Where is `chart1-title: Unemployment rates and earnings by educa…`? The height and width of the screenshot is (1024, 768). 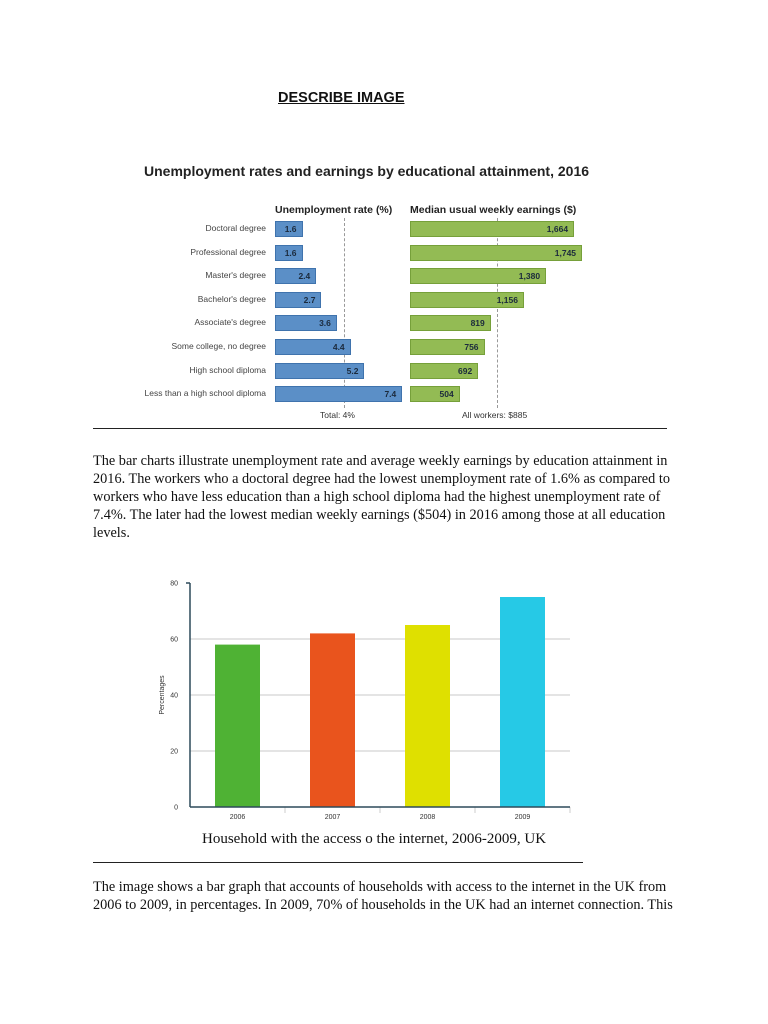
chart1-title: Unemployment rates and earnings by educa… is located at coordinates (367, 171).